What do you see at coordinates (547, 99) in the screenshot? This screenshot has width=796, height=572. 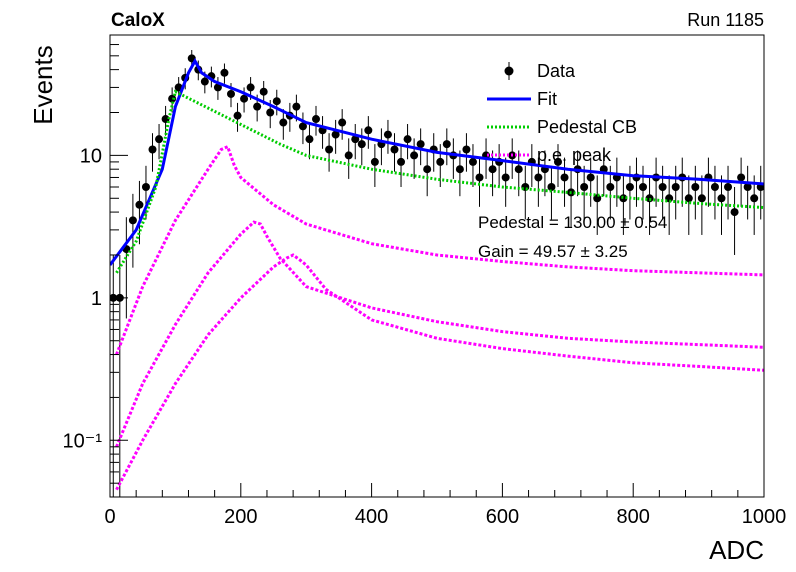 I see `legend-label: Fit` at bounding box center [547, 99].